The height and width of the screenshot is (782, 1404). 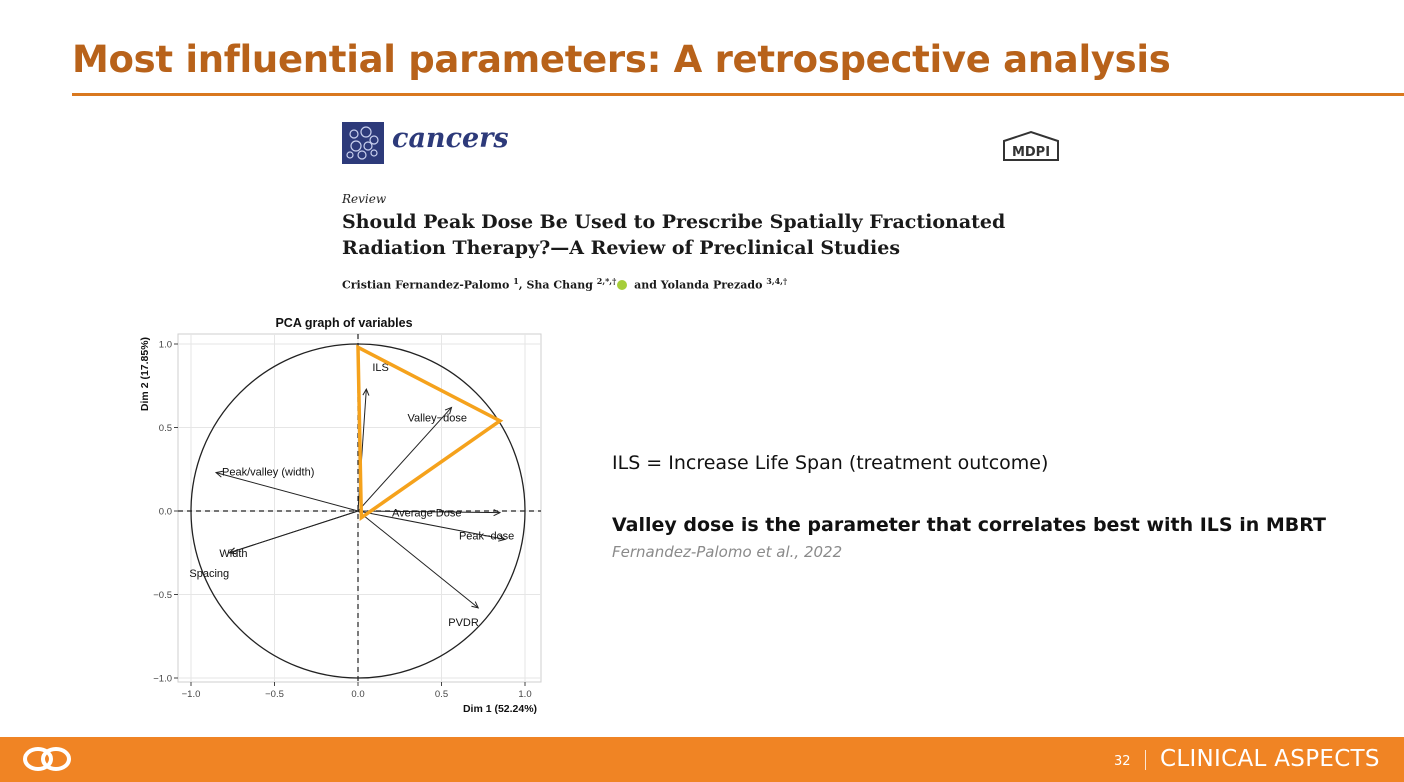 What do you see at coordinates (165, 428) in the screenshot?
I see `y-tick-label: 0.5` at bounding box center [165, 428].